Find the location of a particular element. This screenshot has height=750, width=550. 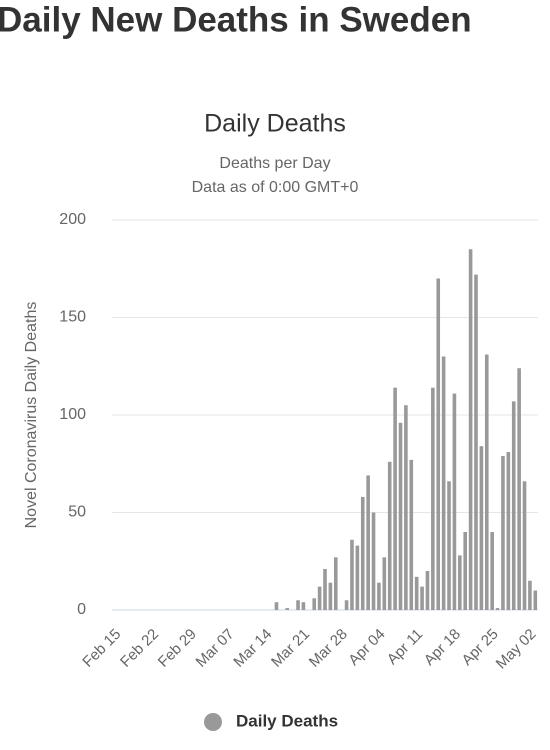

y-tick-label: 150 is located at coordinates (72, 317).